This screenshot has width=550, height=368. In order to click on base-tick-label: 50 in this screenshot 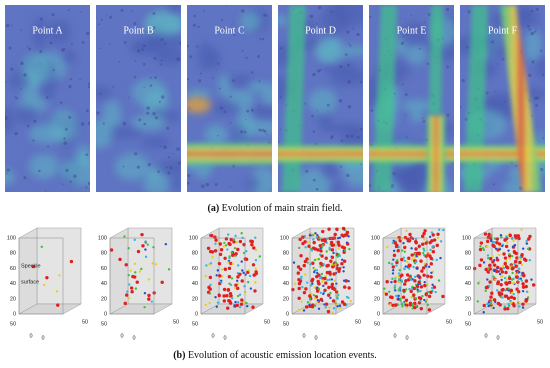, I will do `click(358, 322)`.